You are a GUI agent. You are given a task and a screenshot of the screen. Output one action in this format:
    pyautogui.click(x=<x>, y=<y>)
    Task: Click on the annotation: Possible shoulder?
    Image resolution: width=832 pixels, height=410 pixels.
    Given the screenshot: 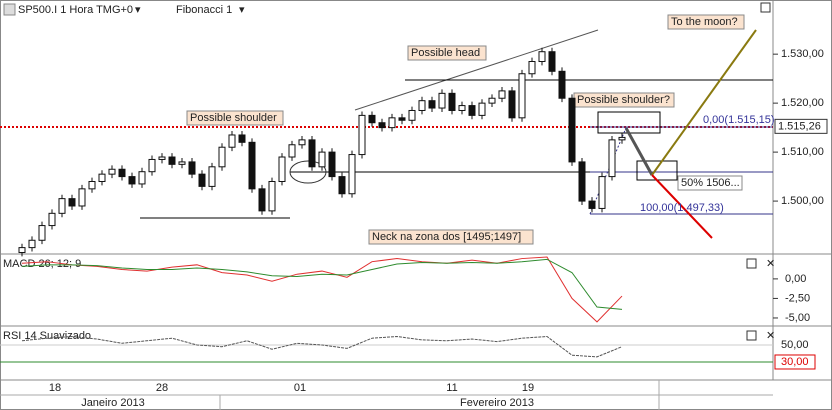 What is the action you would take?
    pyautogui.click(x=623, y=100)
    